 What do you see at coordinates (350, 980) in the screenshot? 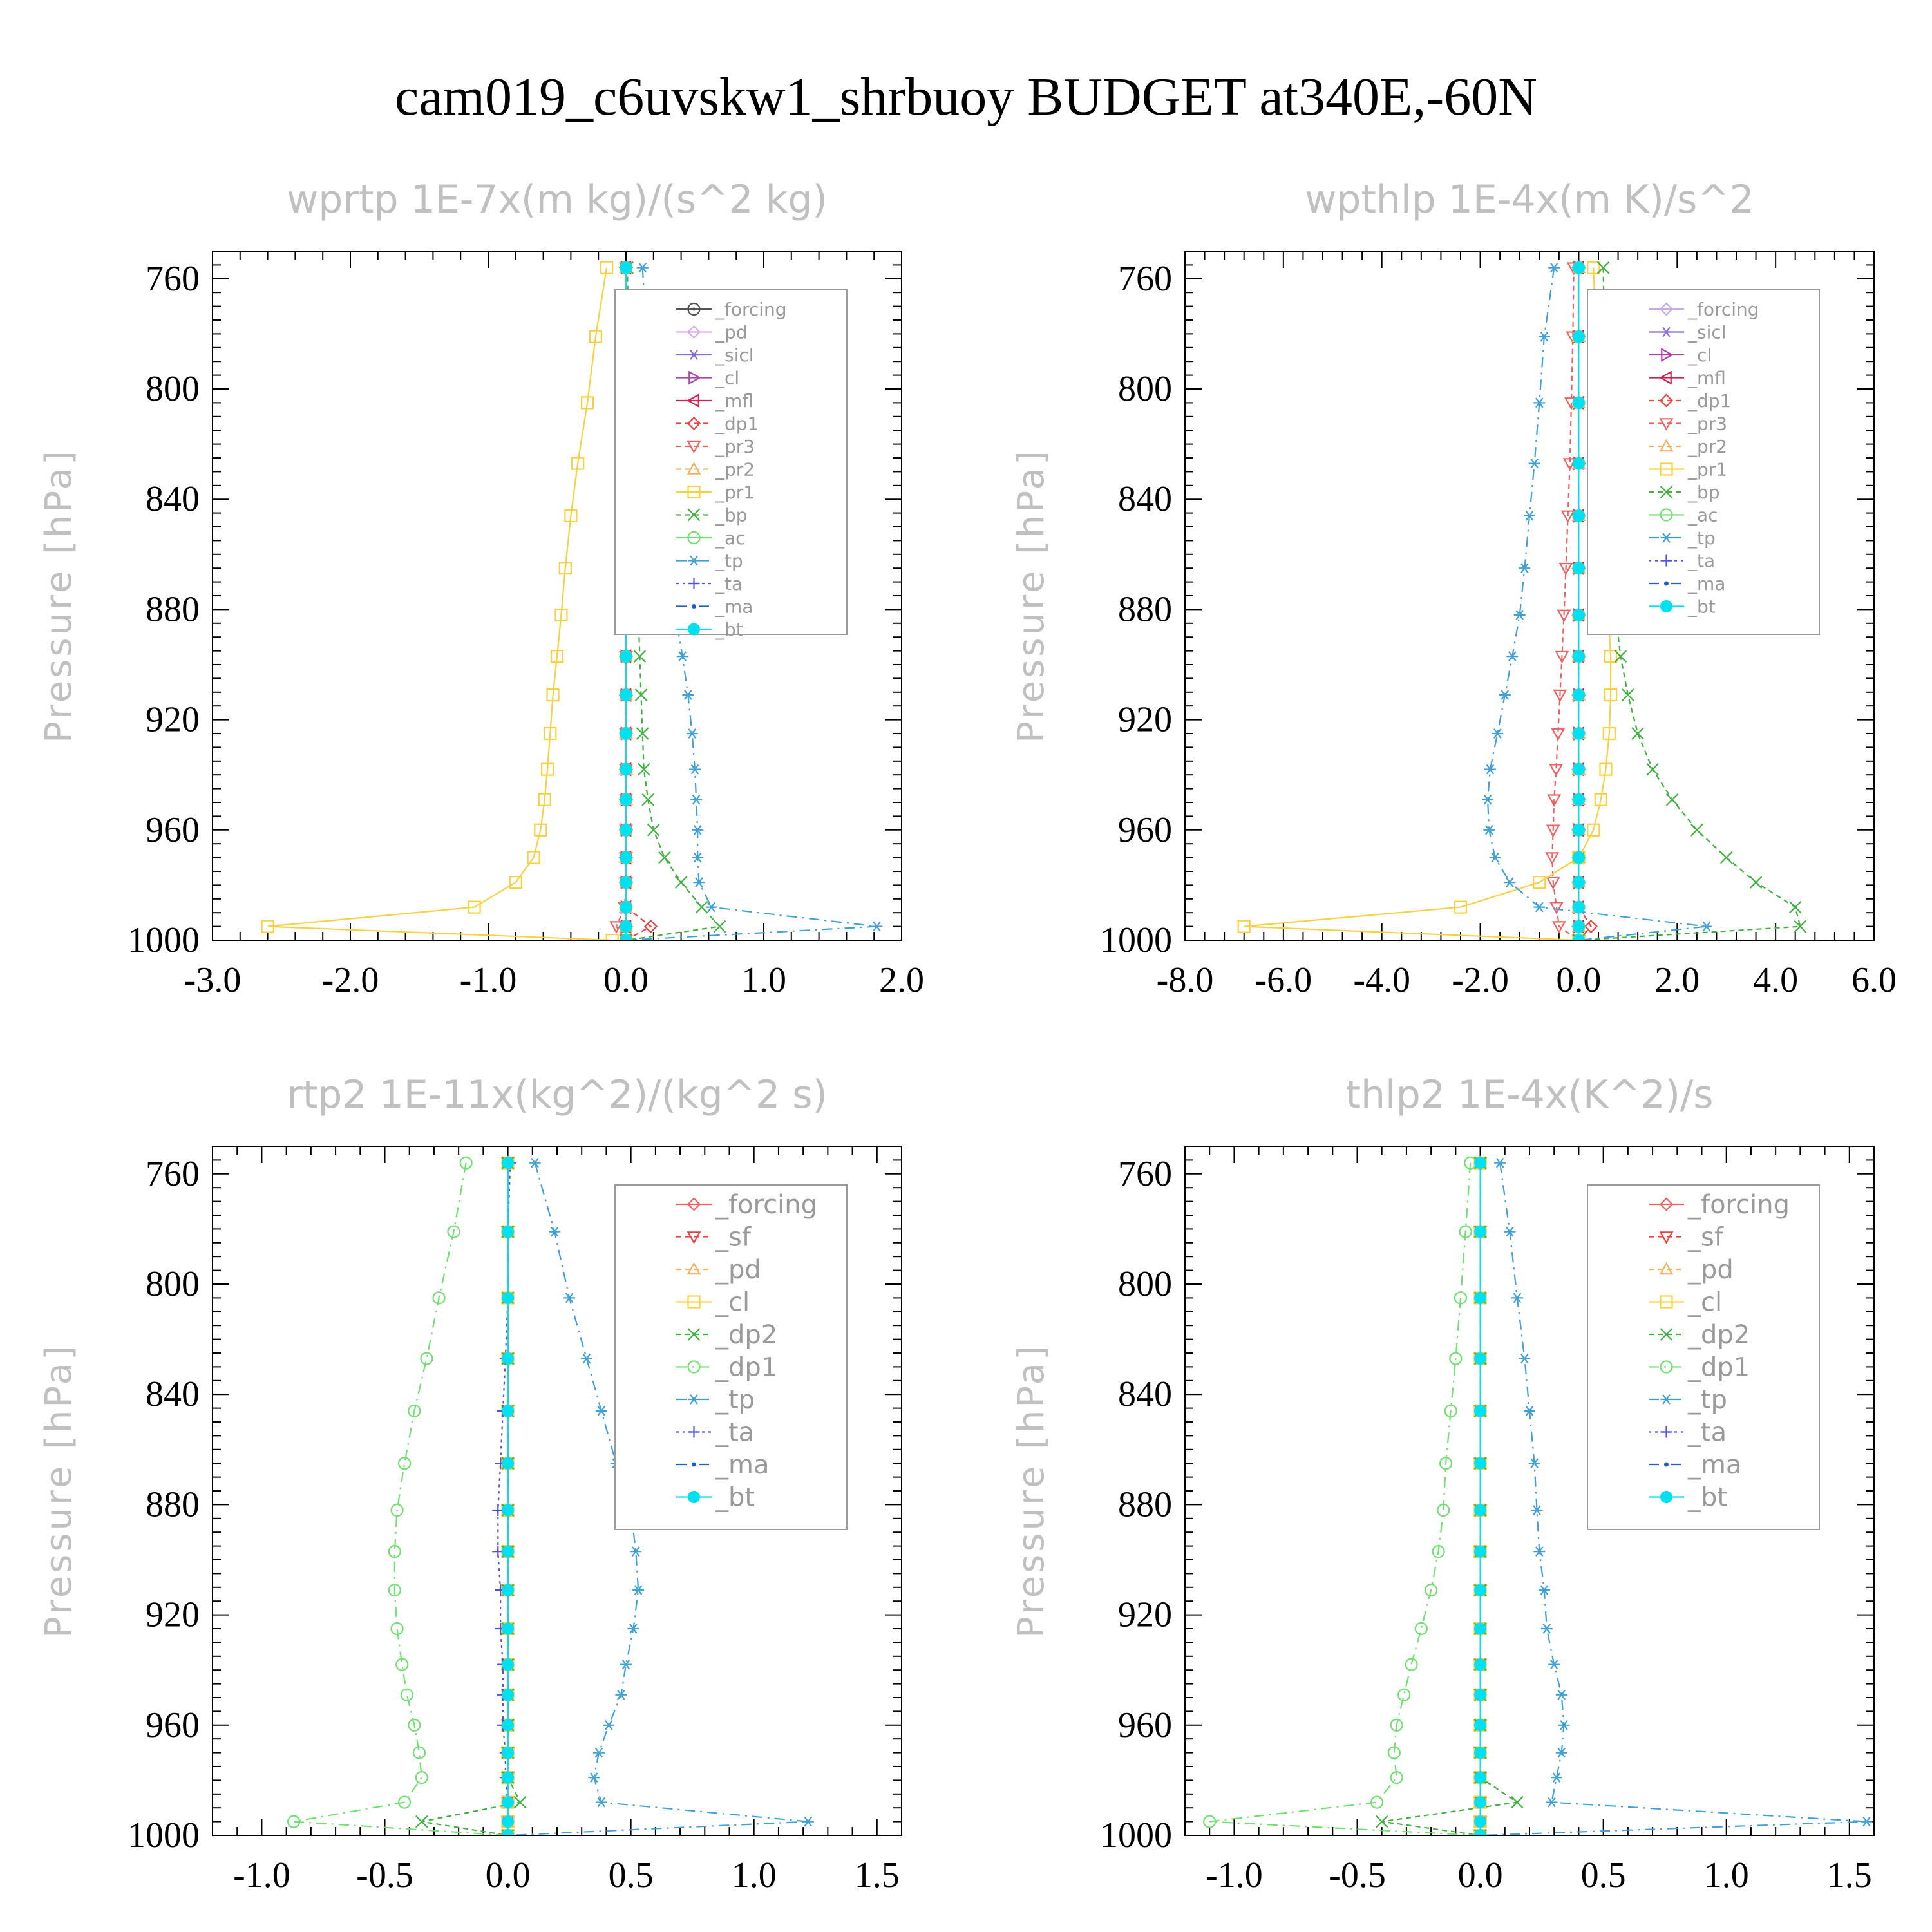
I see `x-tick-label: -2.0` at bounding box center [350, 980].